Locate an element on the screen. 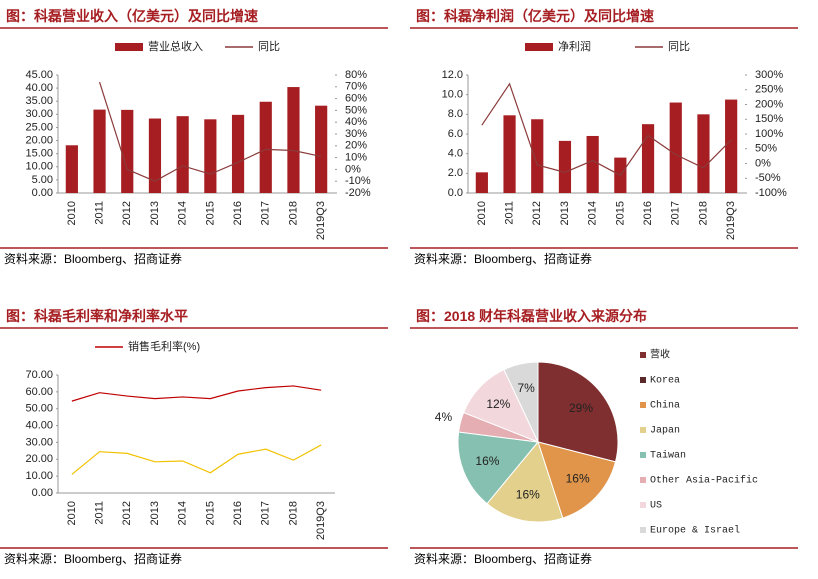 This screenshot has width=818, height=579. legend-label: Other Asia-Pacific is located at coordinates (704, 481).